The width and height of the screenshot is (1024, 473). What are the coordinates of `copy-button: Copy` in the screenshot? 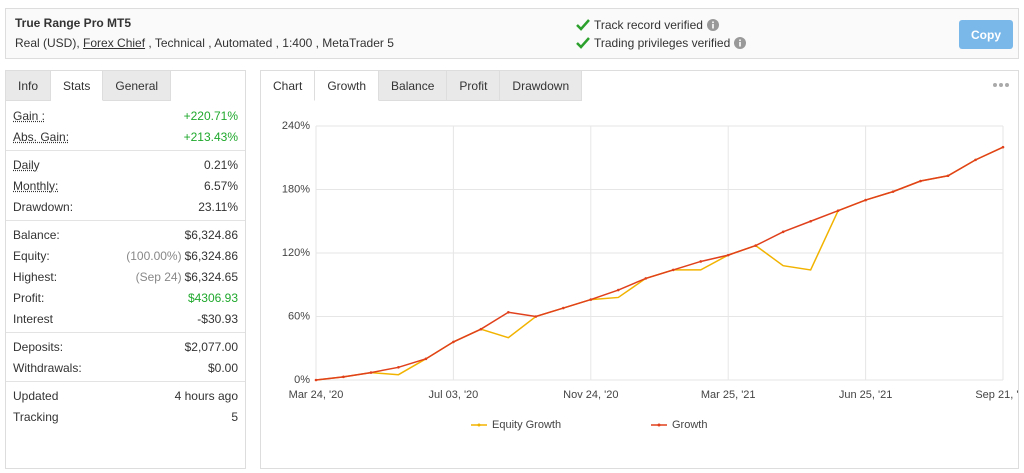 It's located at (986, 34).